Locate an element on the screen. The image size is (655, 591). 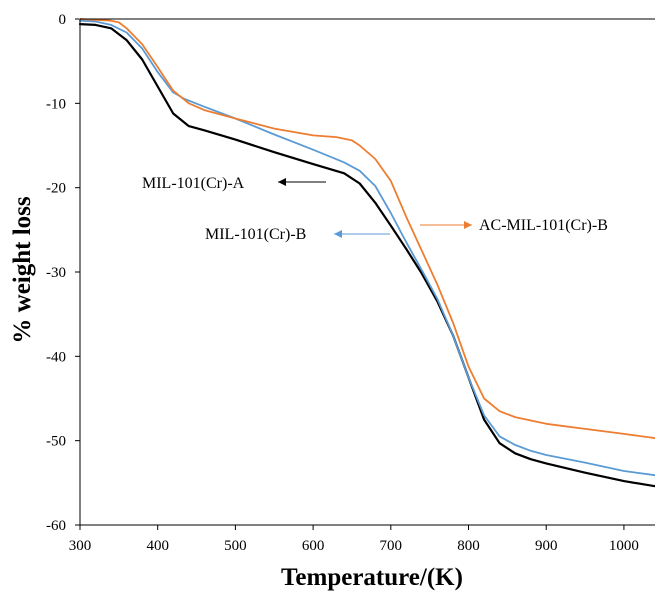
x-axis-title: Temperature/(K) is located at coordinates (372, 577).